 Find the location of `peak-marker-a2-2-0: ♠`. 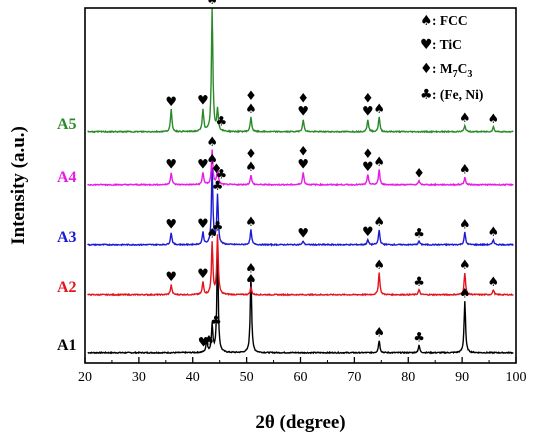

peak-marker-a2-2-0: ♠ is located at coordinates (212, 234).